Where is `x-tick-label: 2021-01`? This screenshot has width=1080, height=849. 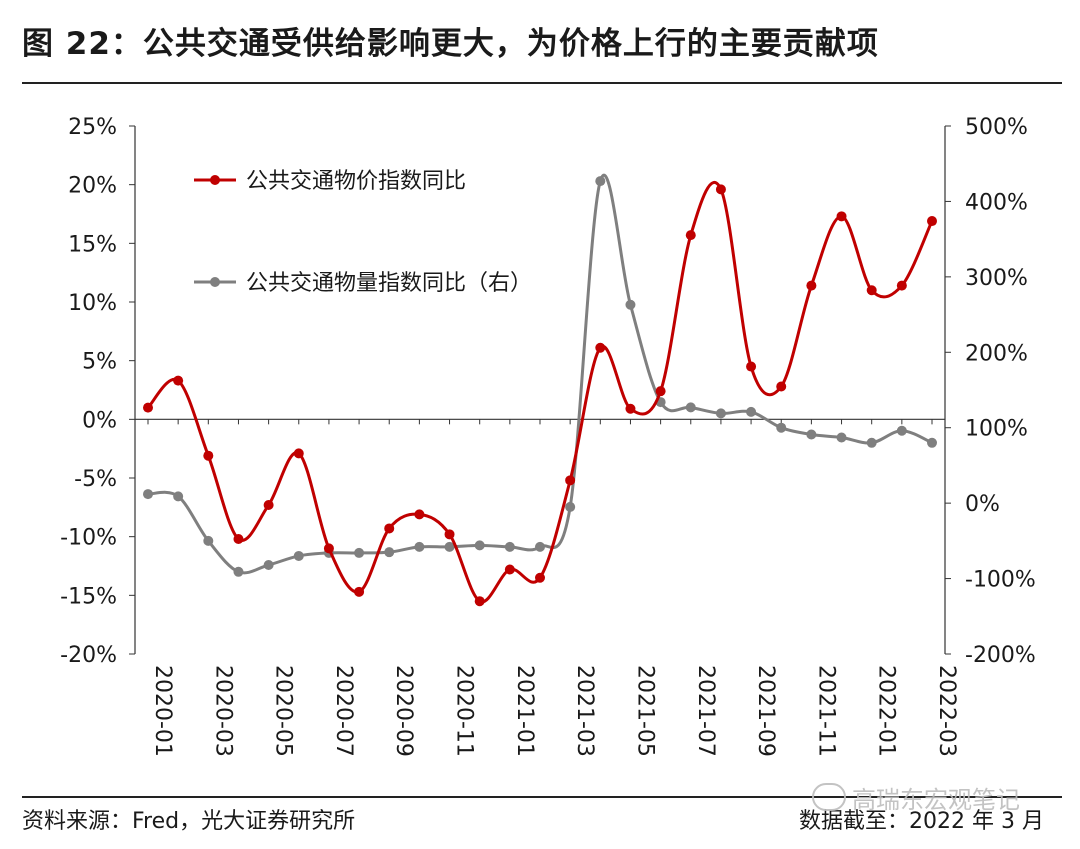
x-tick-label: 2021-01 is located at coordinates (524, 711).